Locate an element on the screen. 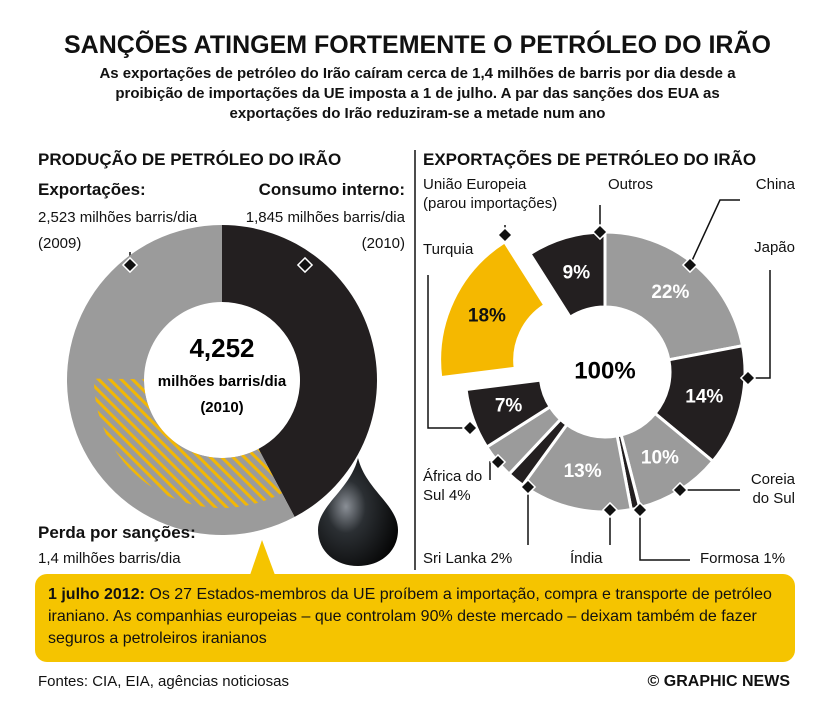 The image size is (835, 720). category-label: Turquia is located at coordinates (448, 249).